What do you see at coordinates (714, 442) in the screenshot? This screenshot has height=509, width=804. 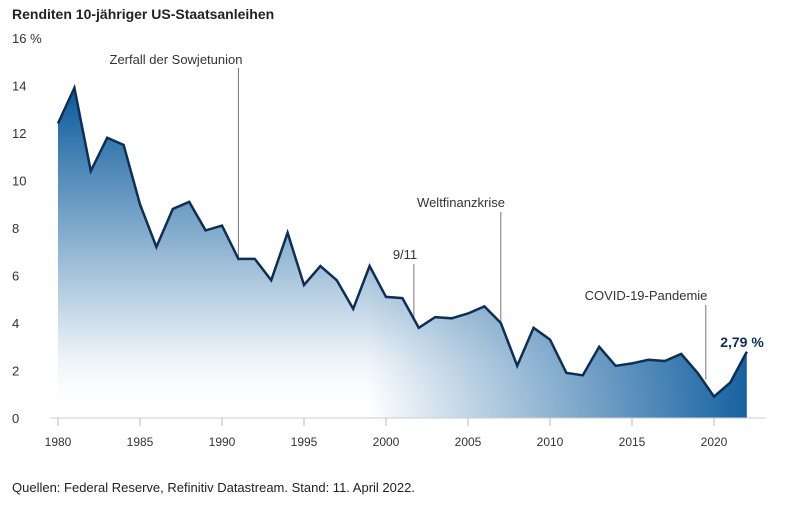 I see `x-tick-label: 2020` at bounding box center [714, 442].